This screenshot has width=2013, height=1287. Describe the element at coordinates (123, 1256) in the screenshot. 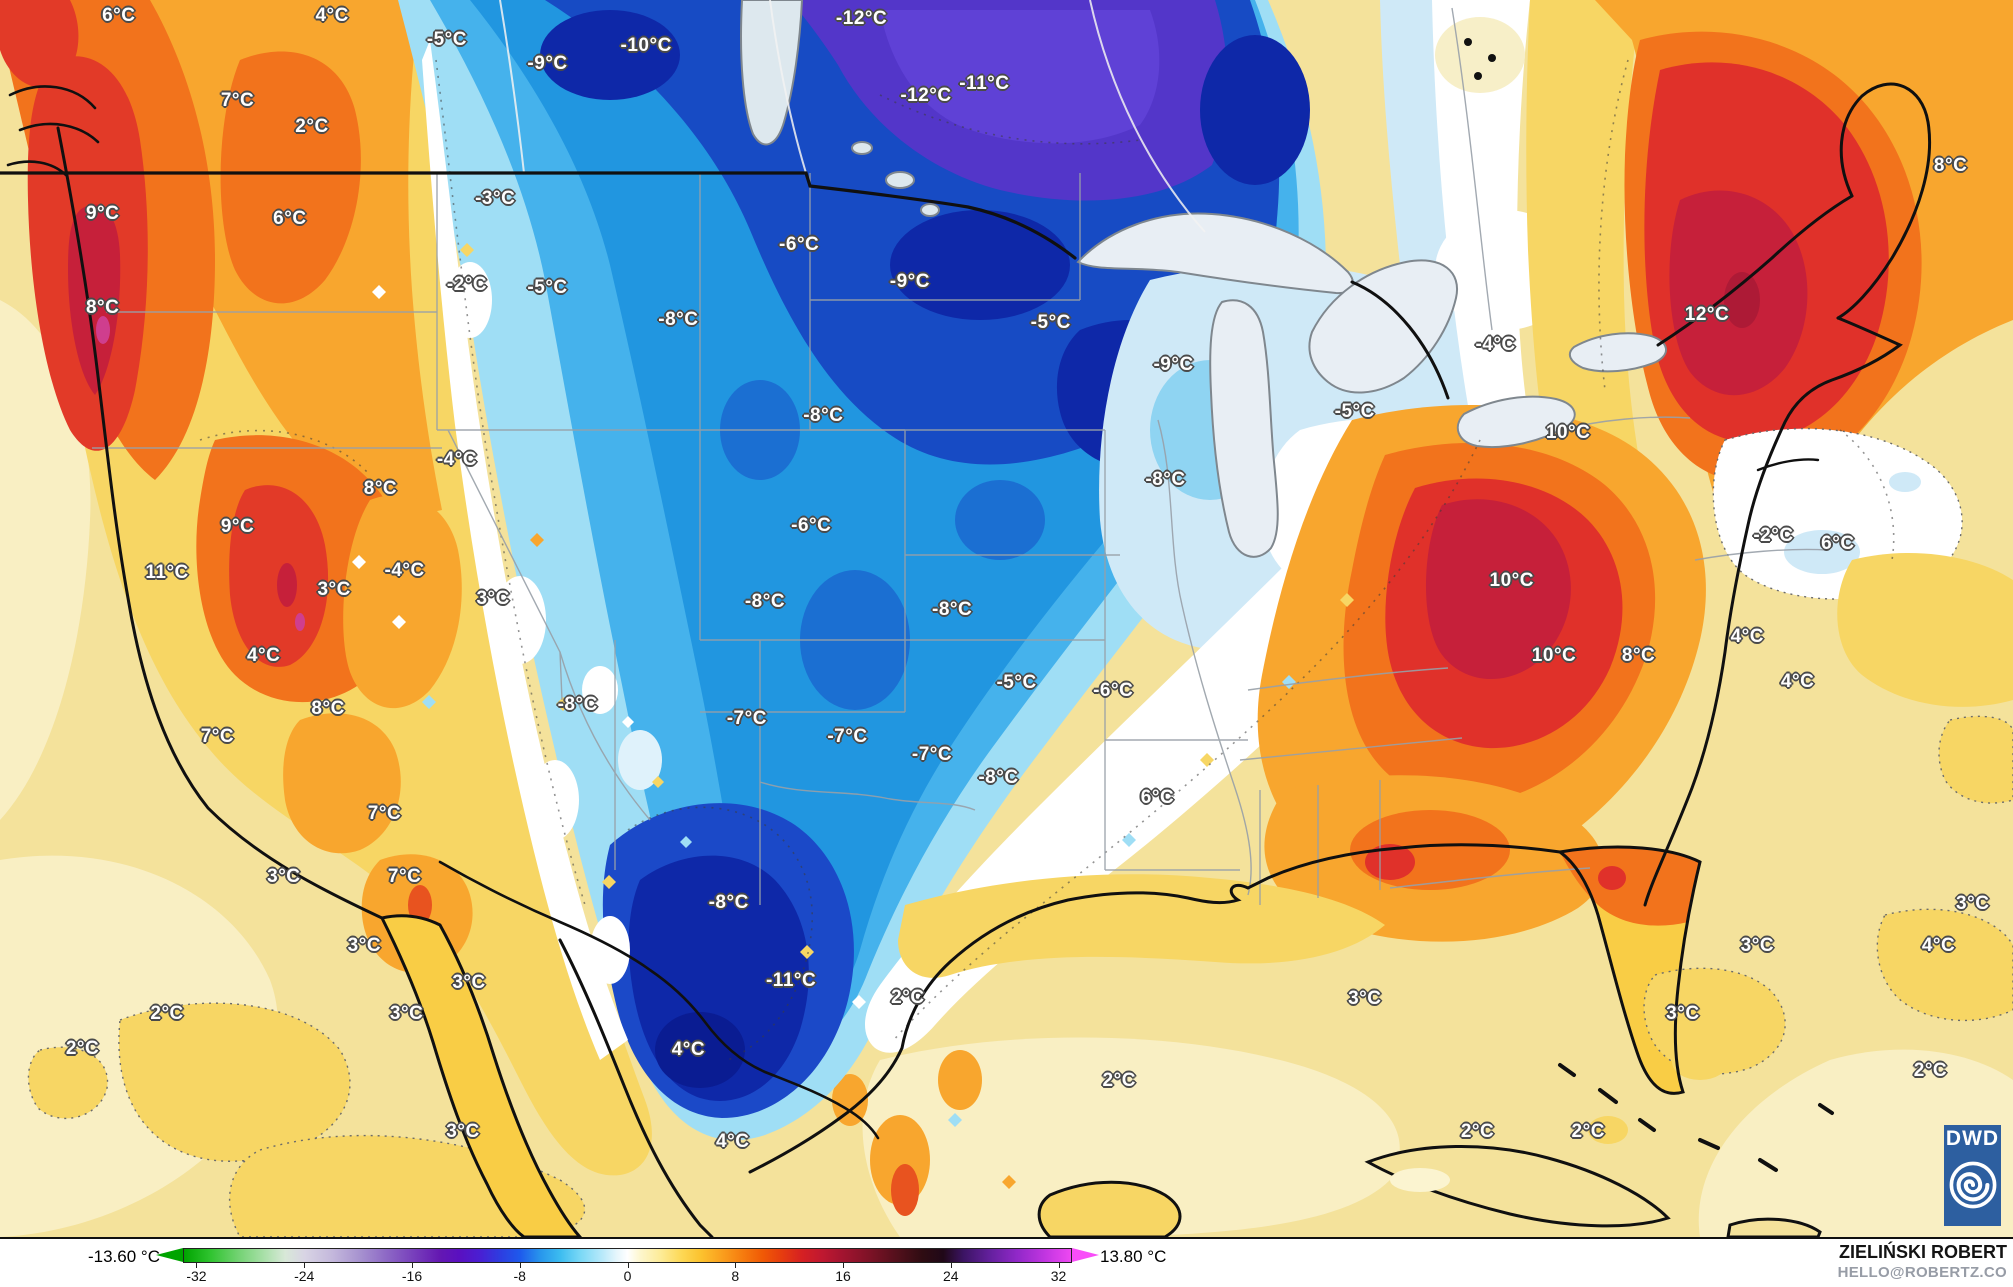

I see `colorbar-min-label: -13.60 °C` at that location.